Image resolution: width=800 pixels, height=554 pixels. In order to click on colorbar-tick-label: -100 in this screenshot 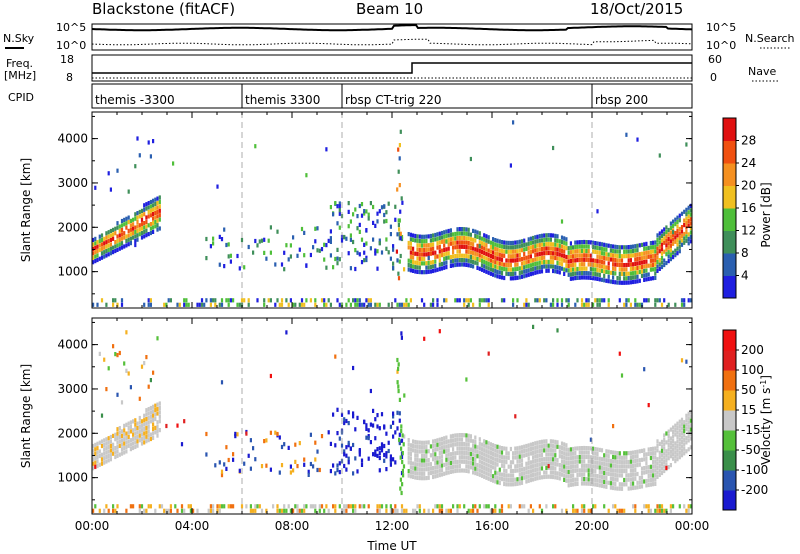, I will do `click(754, 470)`.